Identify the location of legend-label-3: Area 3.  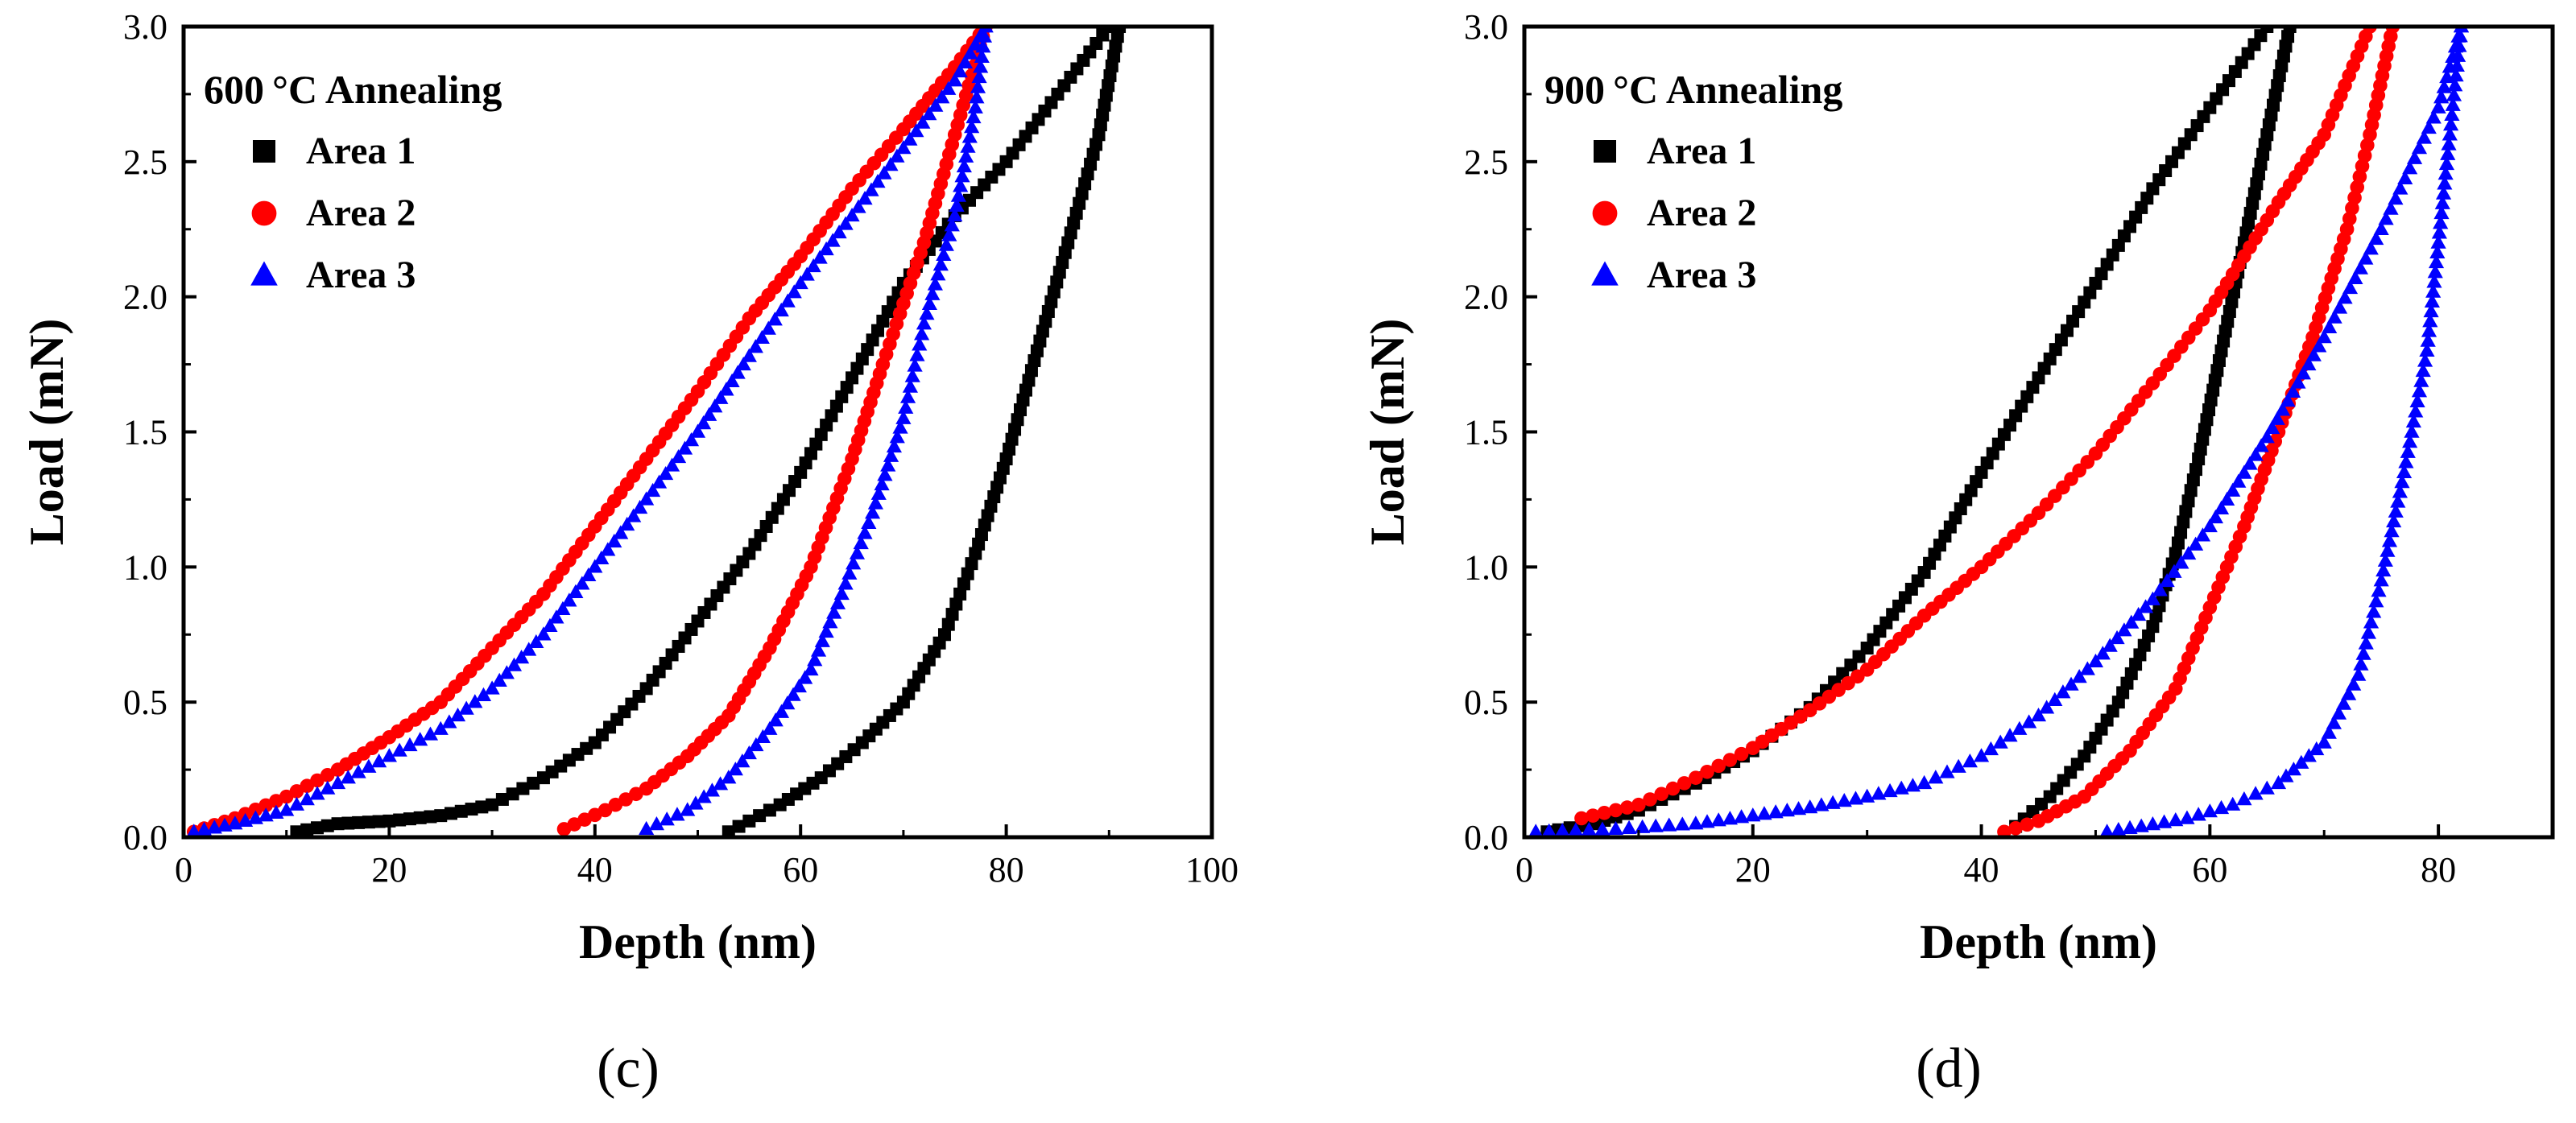
(1701, 275).